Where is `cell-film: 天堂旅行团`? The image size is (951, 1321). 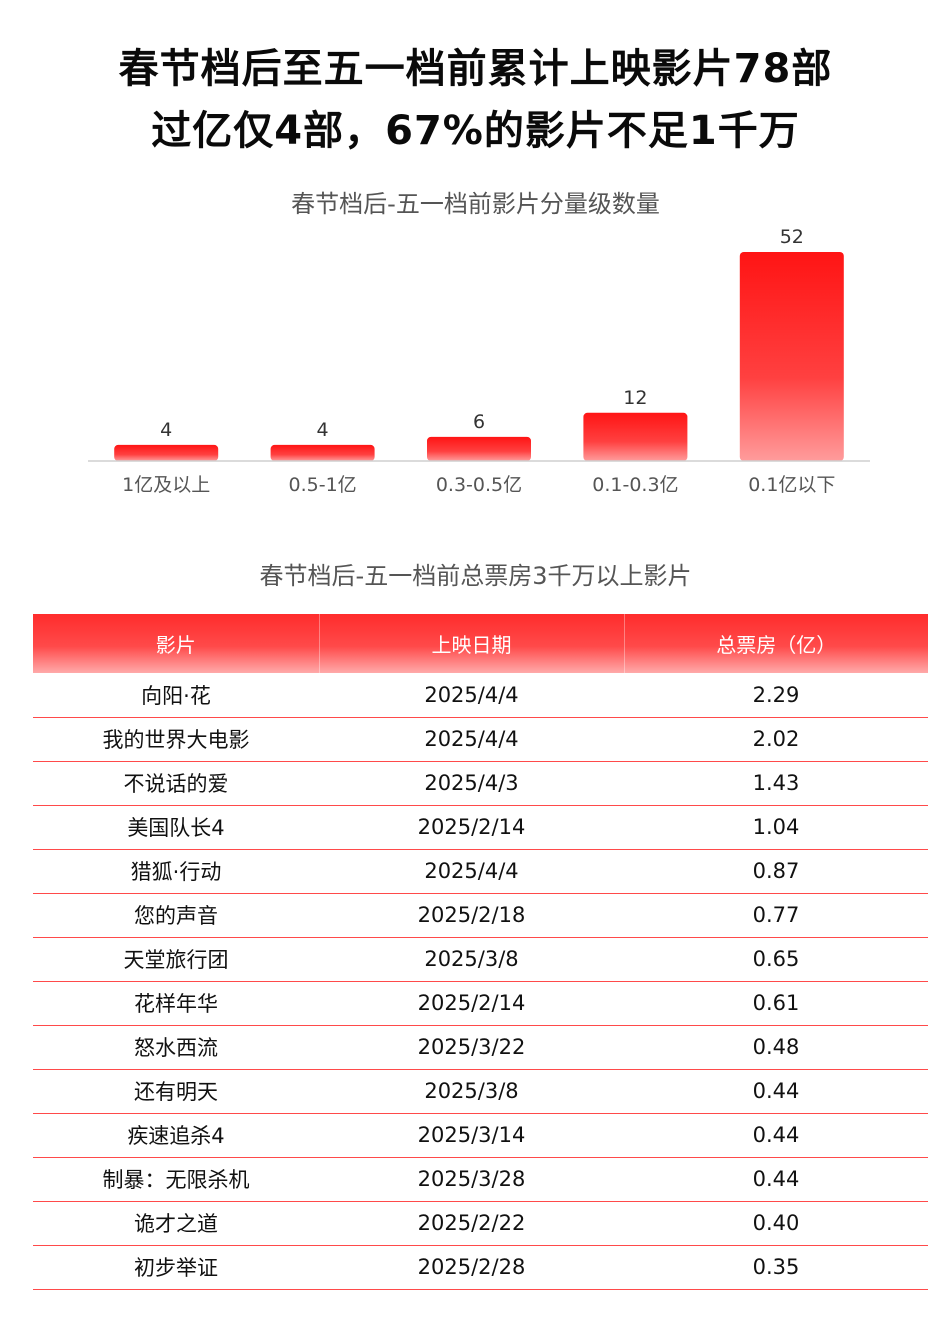
cell-film: 天堂旅行团 is located at coordinates (176, 959).